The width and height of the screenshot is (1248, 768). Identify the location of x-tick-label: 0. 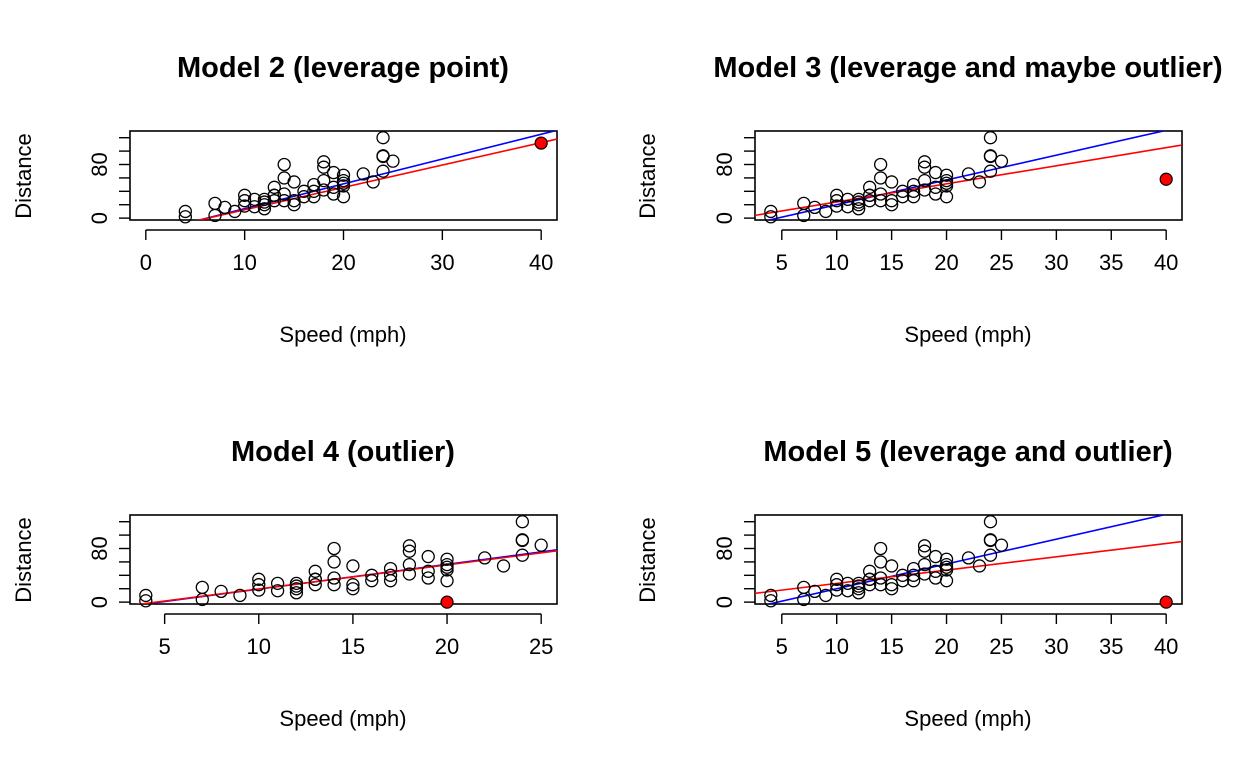
(146, 262).